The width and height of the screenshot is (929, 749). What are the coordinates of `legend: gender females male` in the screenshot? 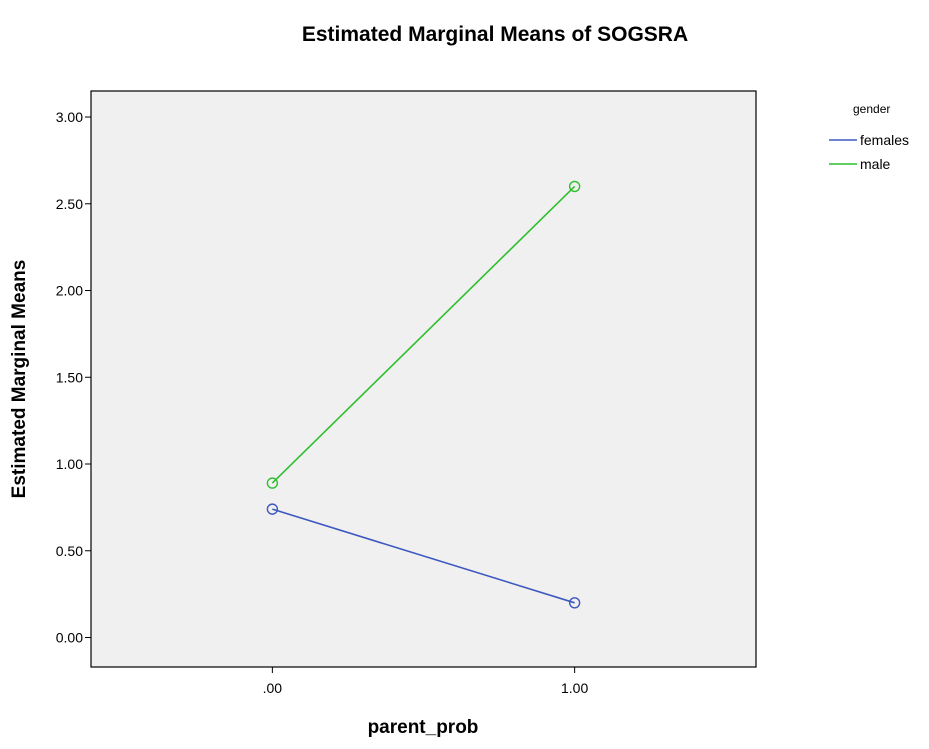 It's located at (869, 137).